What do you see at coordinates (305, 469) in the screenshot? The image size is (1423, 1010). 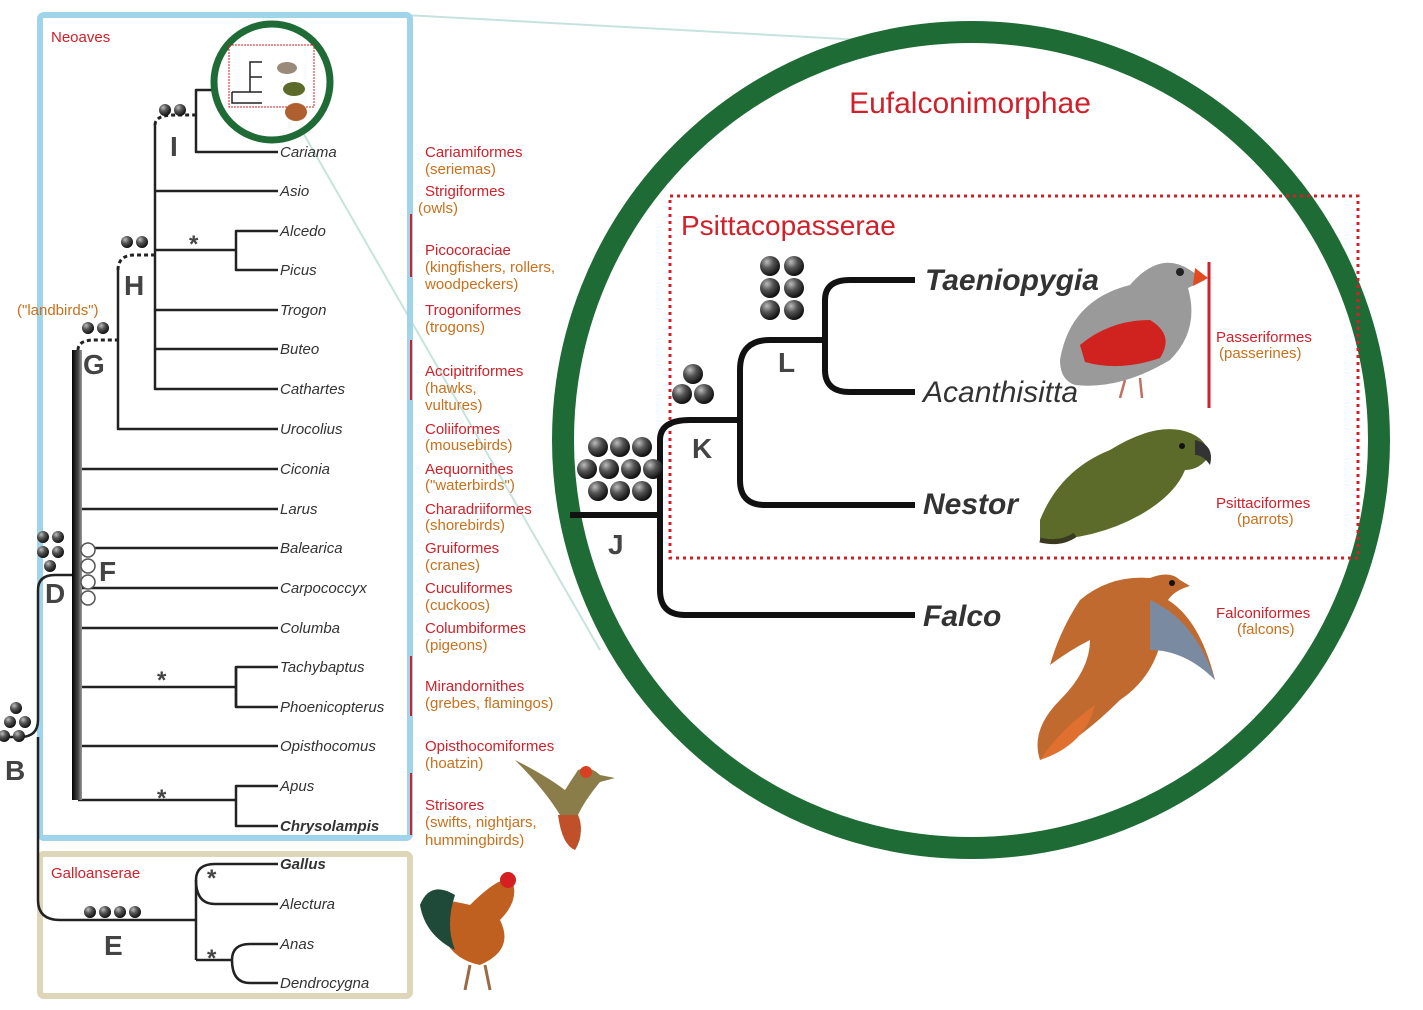 I see `taxon-label: Ciconia` at bounding box center [305, 469].